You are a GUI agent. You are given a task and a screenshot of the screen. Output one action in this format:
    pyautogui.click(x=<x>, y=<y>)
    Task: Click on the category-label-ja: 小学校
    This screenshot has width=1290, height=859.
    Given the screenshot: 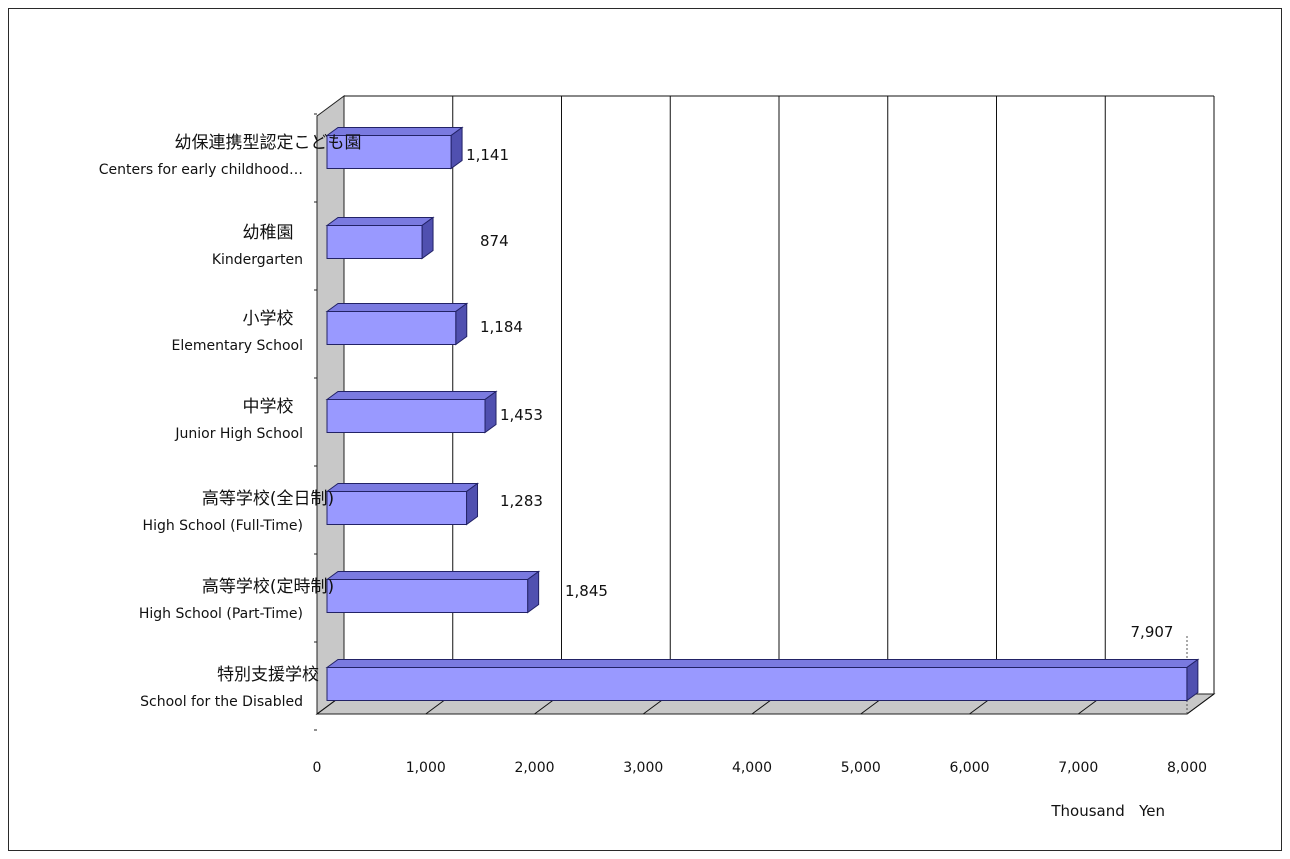 What is the action you would take?
    pyautogui.click(x=268, y=319)
    